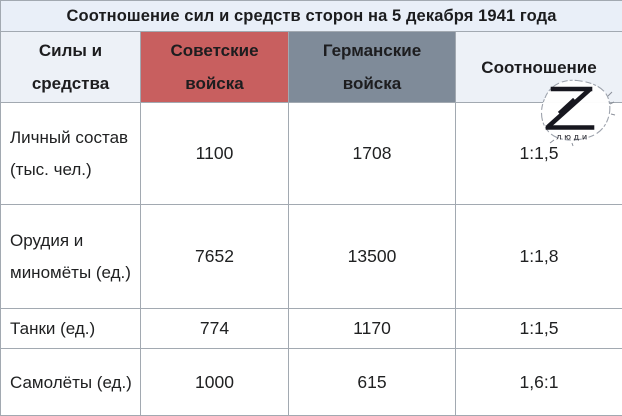 The image size is (622, 416). Describe the element at coordinates (71, 257) in the screenshot. I see `row-label: Орудия и миномёты (ед.)` at that location.